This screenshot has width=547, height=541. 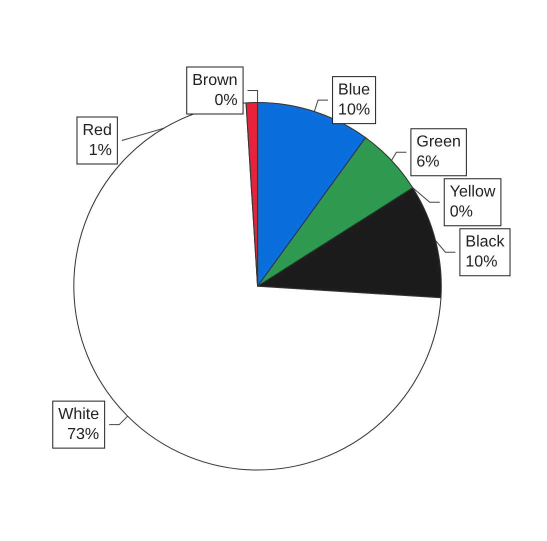 What do you see at coordinates (100, 150) in the screenshot?
I see `data-label: 1%` at bounding box center [100, 150].